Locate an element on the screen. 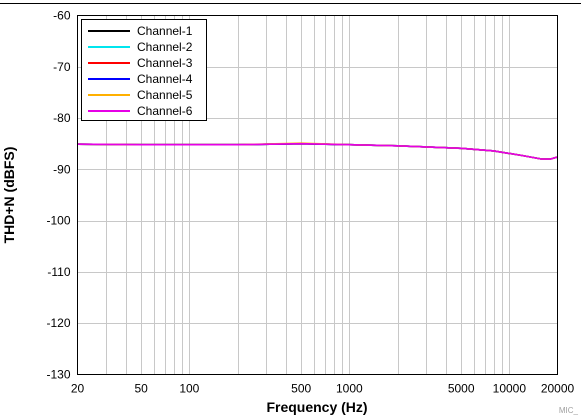 Image resolution: width=581 pixels, height=419 pixels. legend-box is located at coordinates (144, 70).